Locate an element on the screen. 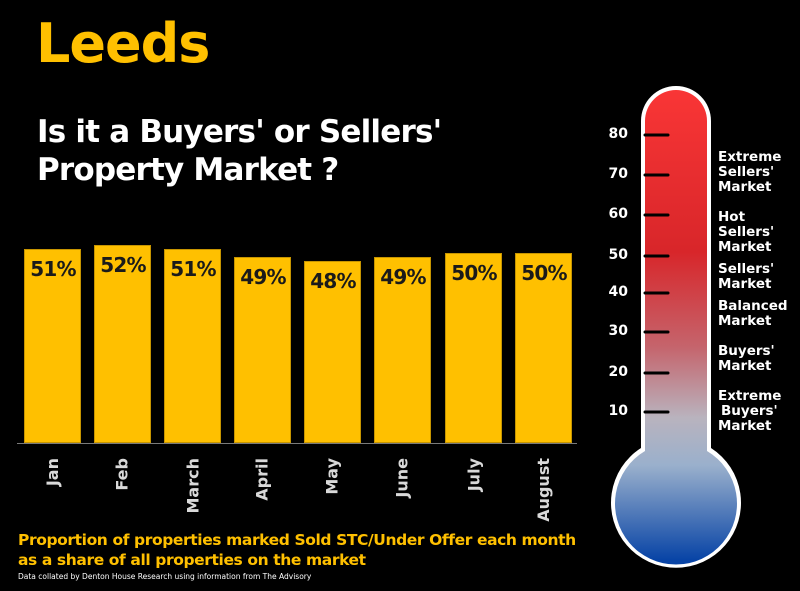  bar-feb is located at coordinates (122, 344).